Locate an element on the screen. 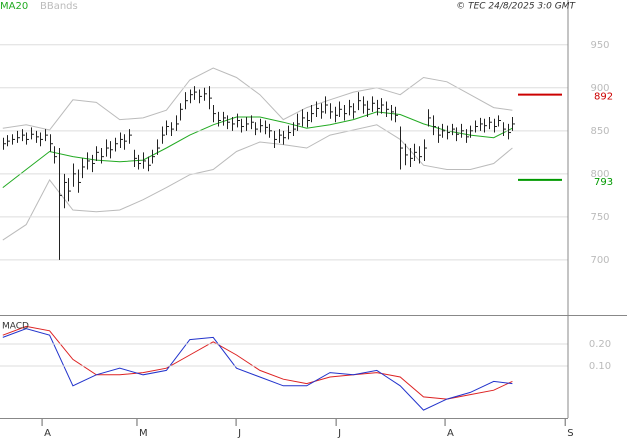 The width and height of the screenshot is (627, 440). x-tick-label: S is located at coordinates (570, 433).